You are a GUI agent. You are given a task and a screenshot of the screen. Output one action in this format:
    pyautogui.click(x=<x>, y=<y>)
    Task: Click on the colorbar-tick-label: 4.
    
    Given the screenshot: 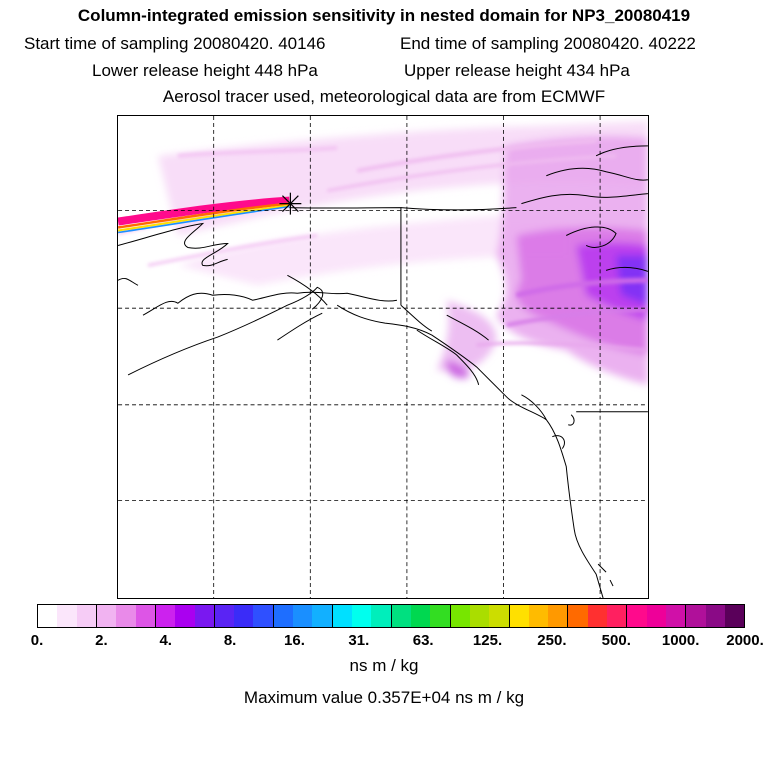 What is the action you would take?
    pyautogui.click(x=165, y=640)
    